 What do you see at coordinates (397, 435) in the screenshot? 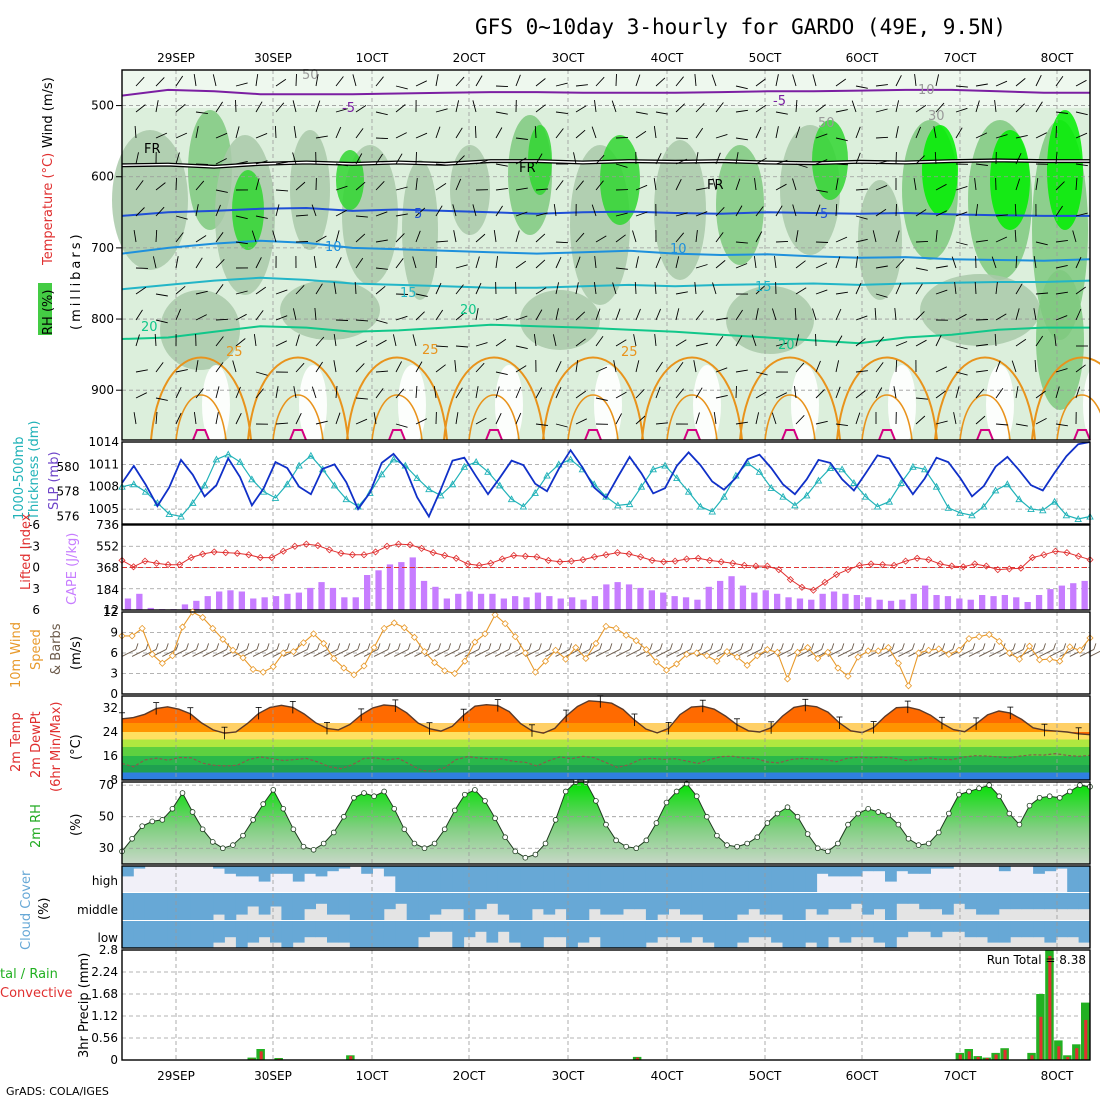
I see `isotherm-30-peak` at bounding box center [397, 435].